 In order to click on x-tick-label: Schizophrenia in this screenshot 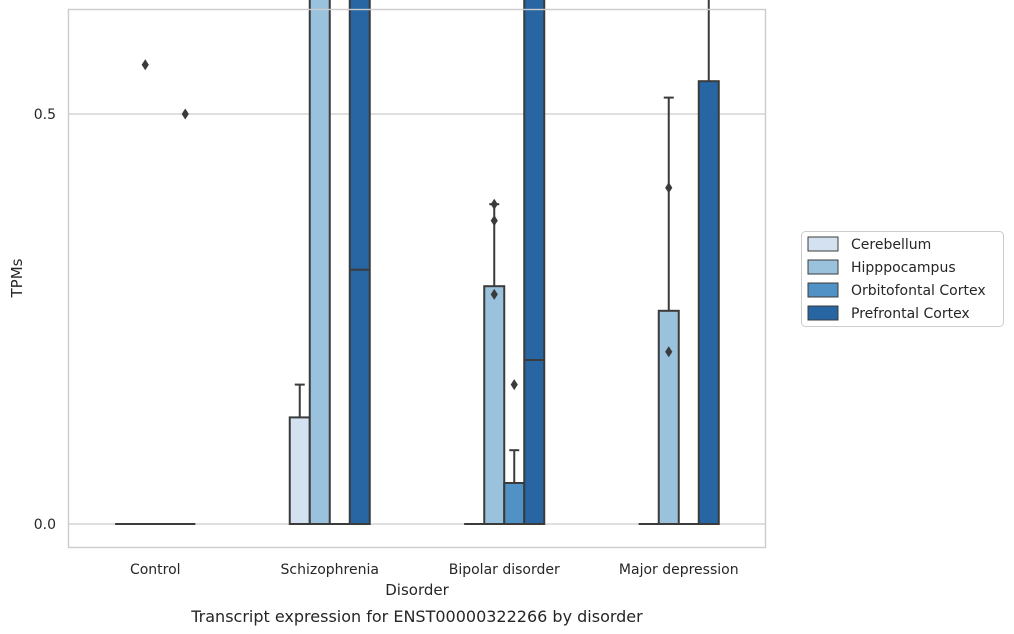, I will do `click(330, 570)`.